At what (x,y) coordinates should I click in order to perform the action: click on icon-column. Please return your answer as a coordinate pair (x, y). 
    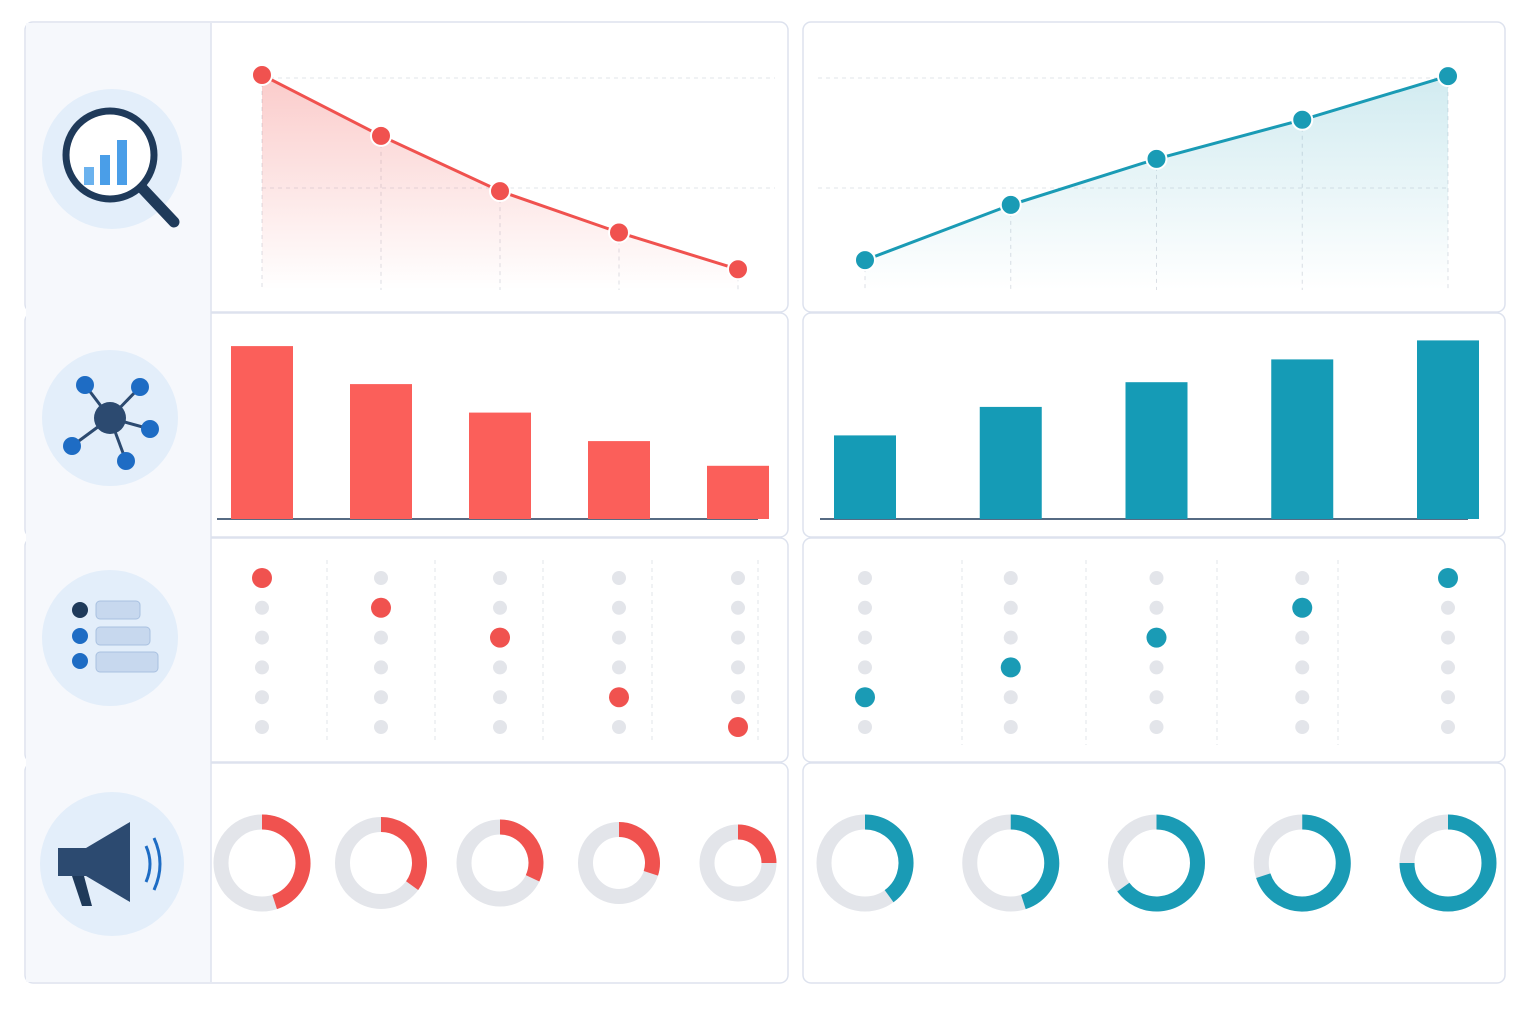
    Looking at the image, I should click on (119, 502).